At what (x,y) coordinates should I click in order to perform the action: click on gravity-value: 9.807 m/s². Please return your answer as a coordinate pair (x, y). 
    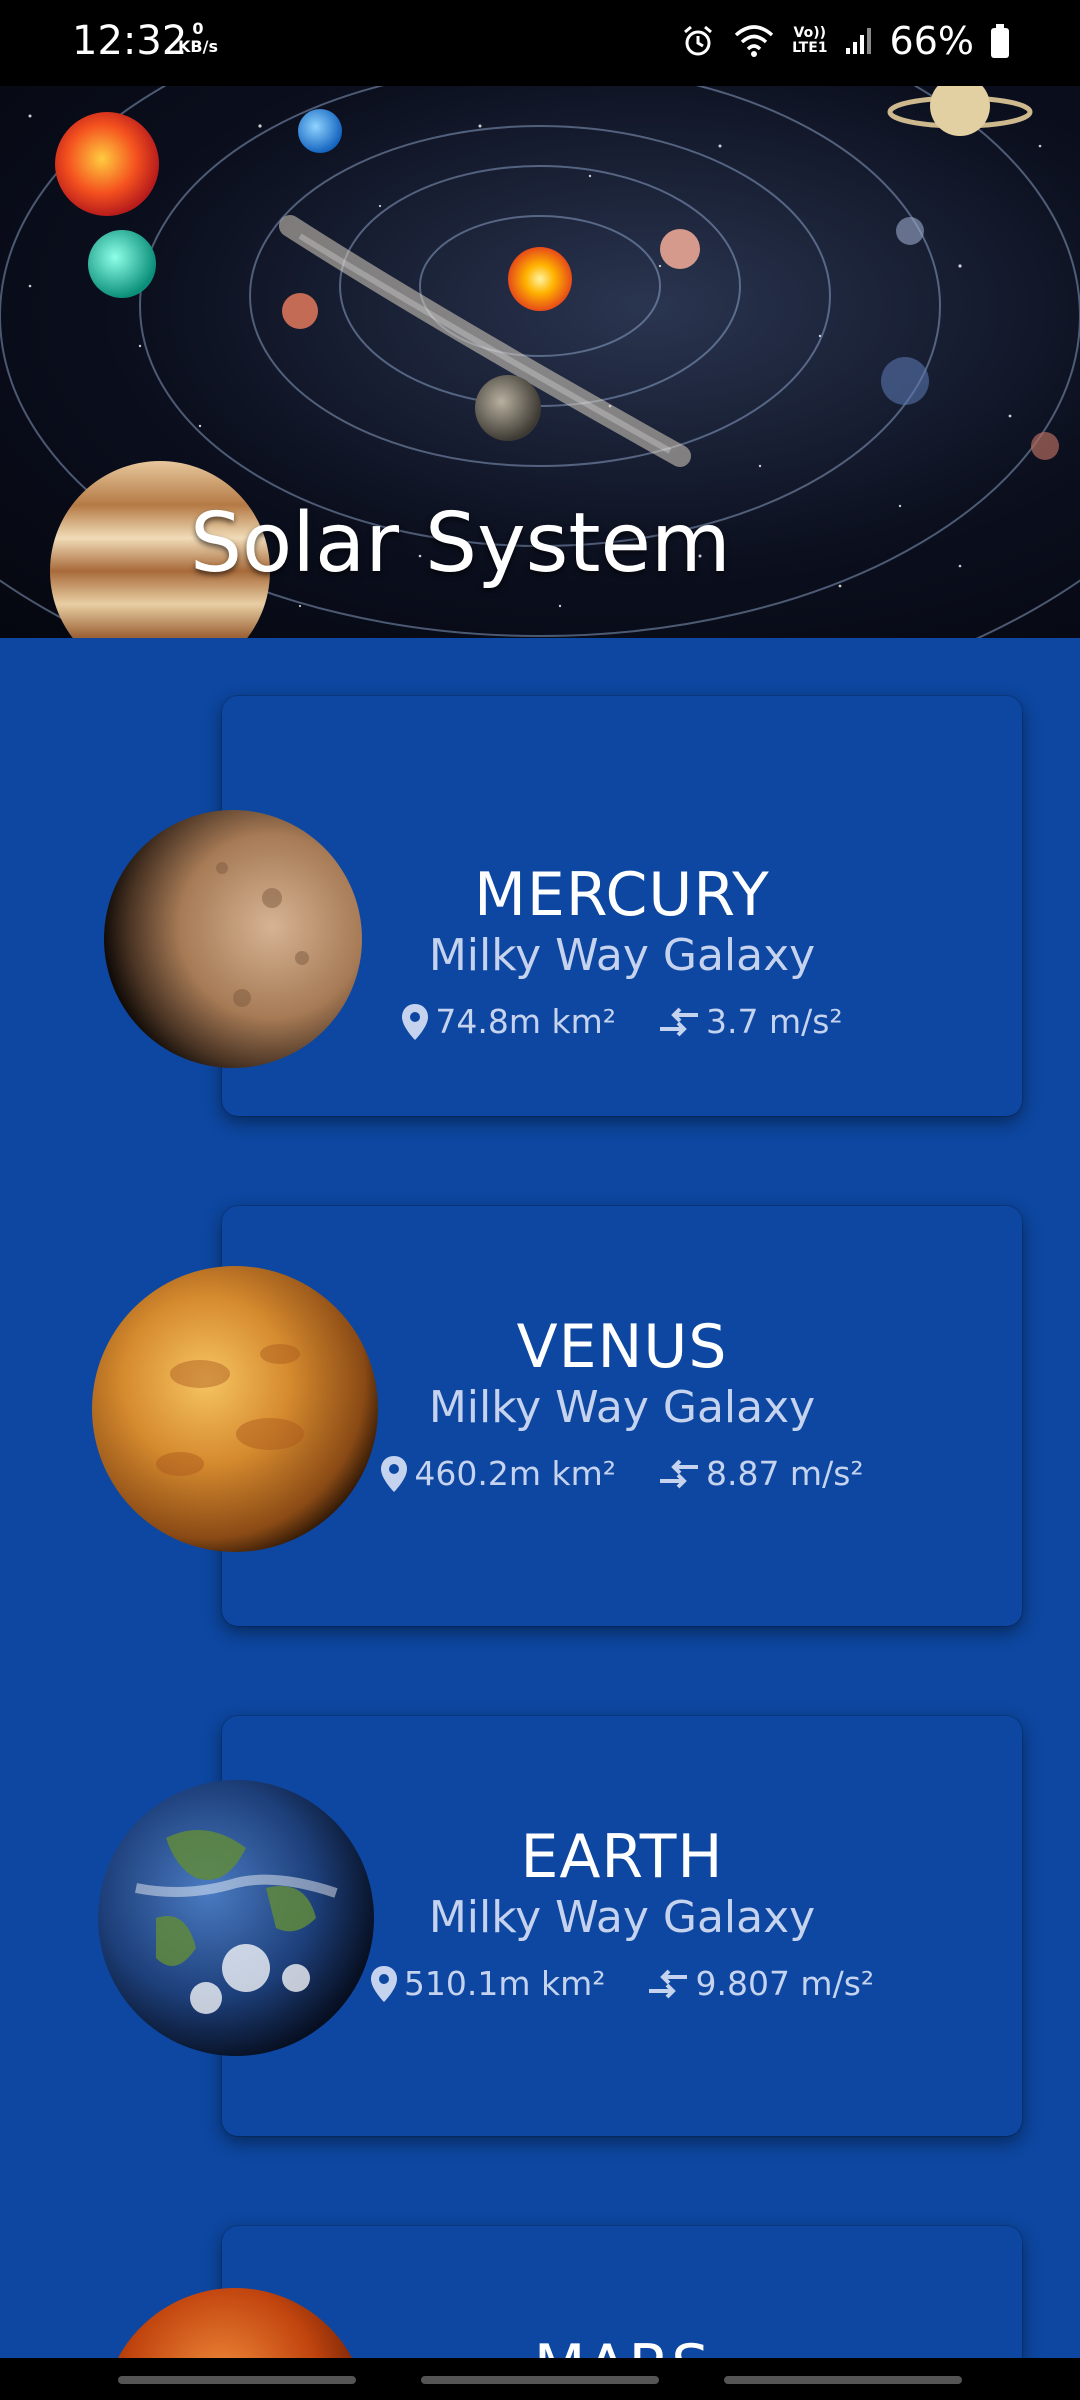
    Looking at the image, I should click on (785, 1983).